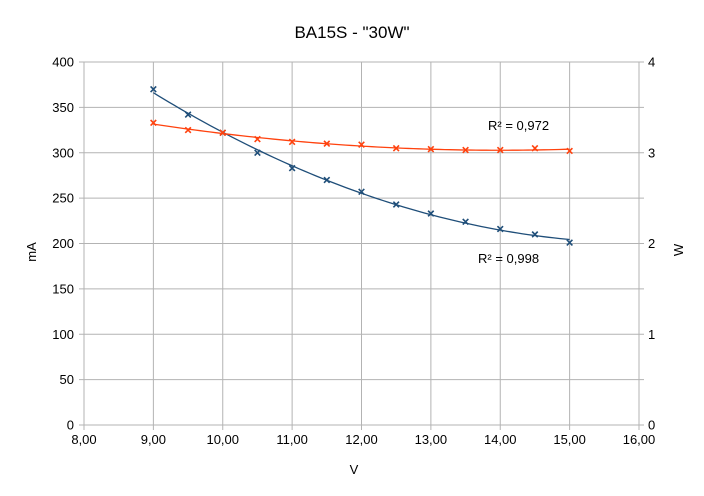 This screenshot has height=496, width=704. What do you see at coordinates (153, 439) in the screenshot?
I see `x-tick-label: 9,00` at bounding box center [153, 439].